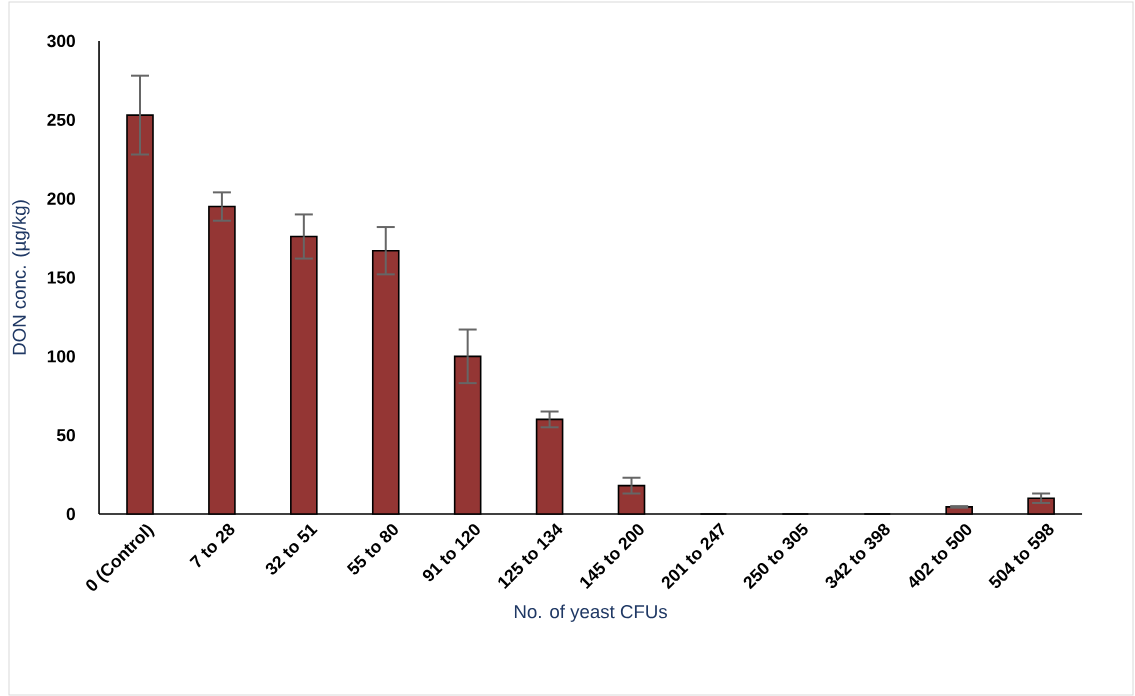 This screenshot has height=696, width=1135. I want to click on y-tick-label: 0, so click(70, 514).